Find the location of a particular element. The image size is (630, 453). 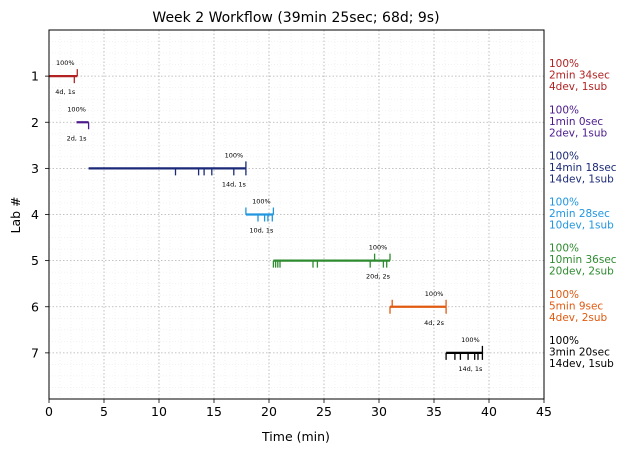

lab-7-track: 100% 14d, 1s is located at coordinates (464, 354).